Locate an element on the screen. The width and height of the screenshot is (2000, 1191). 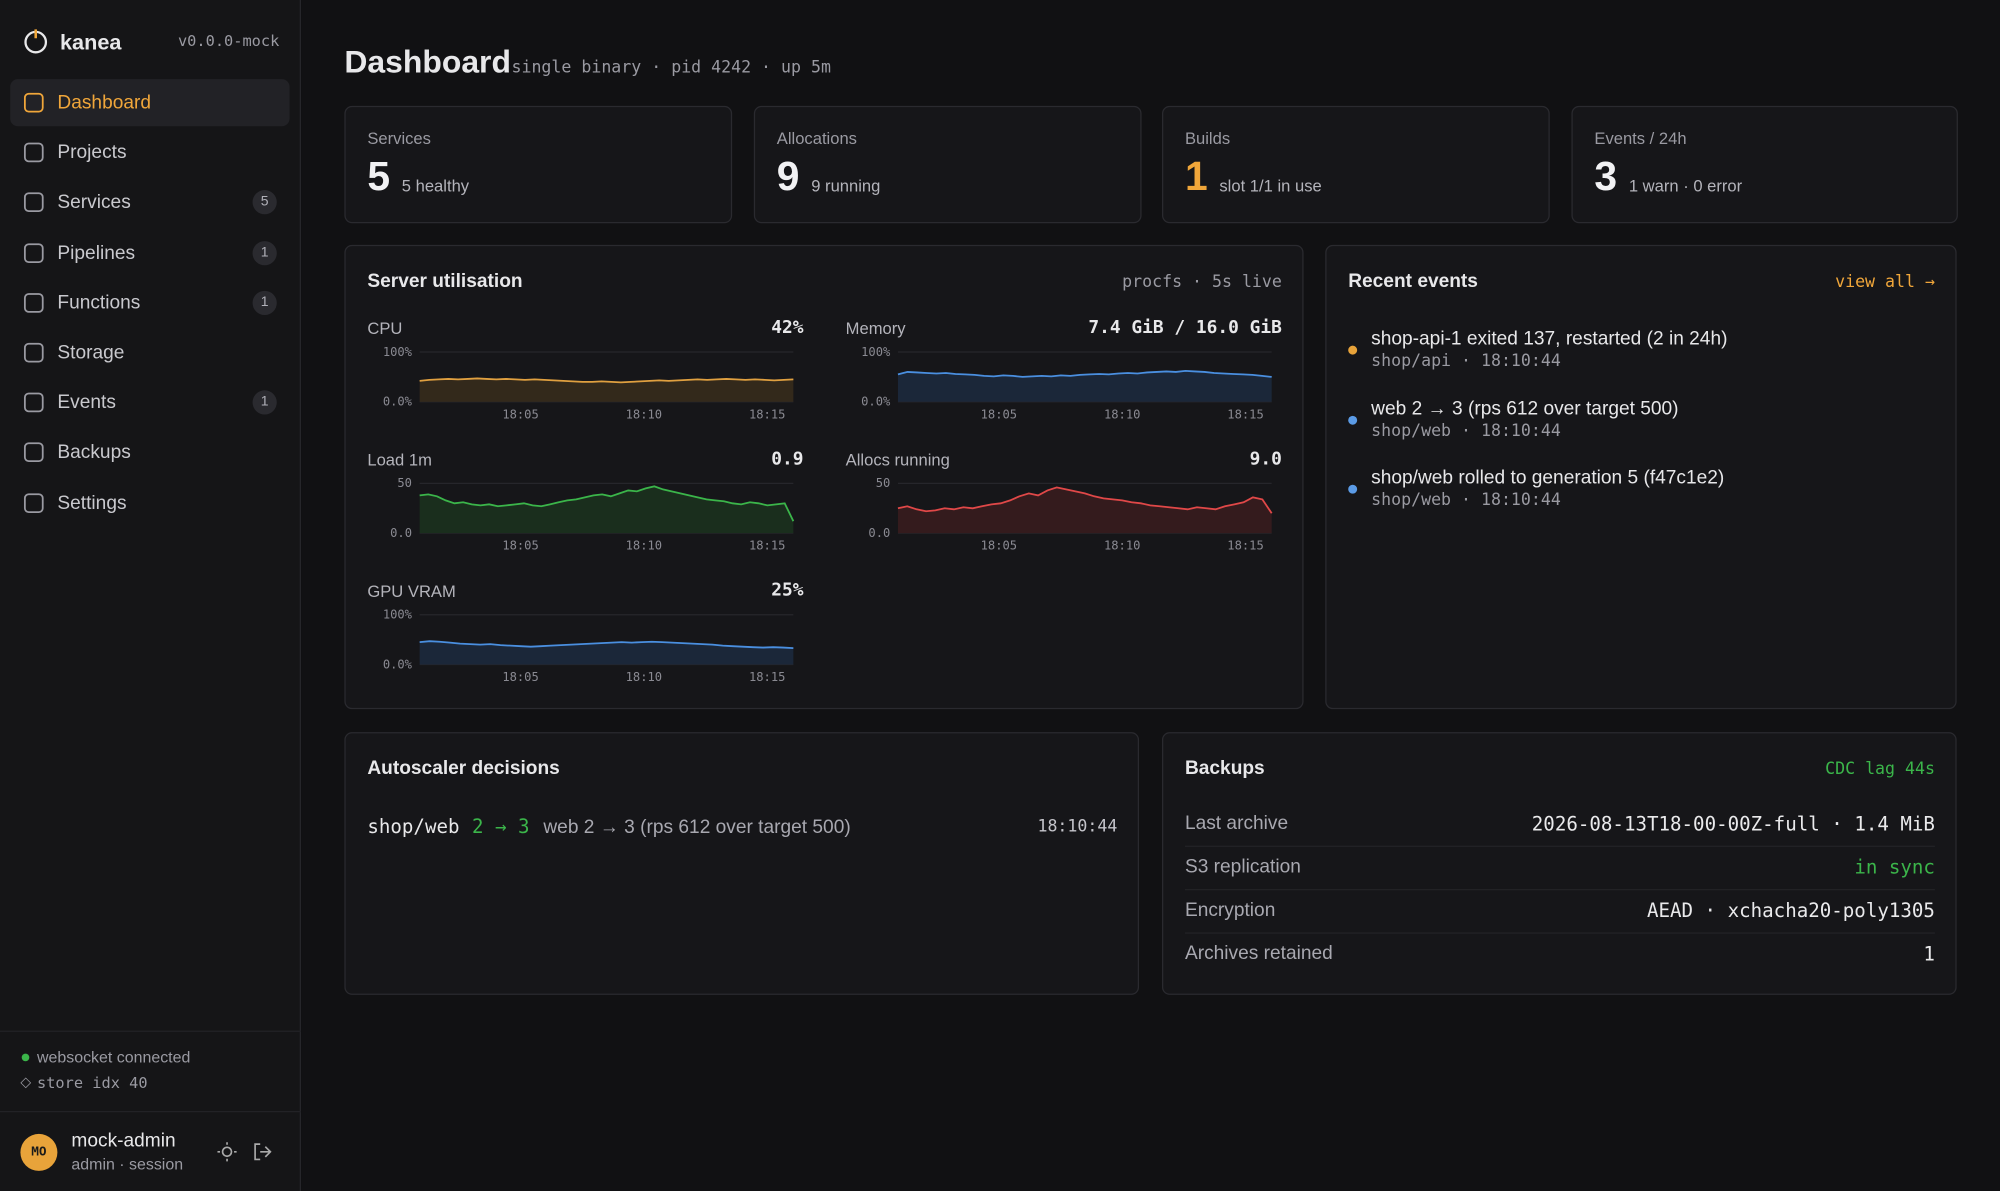
nav-item: Functions 1 is located at coordinates (149, 302).